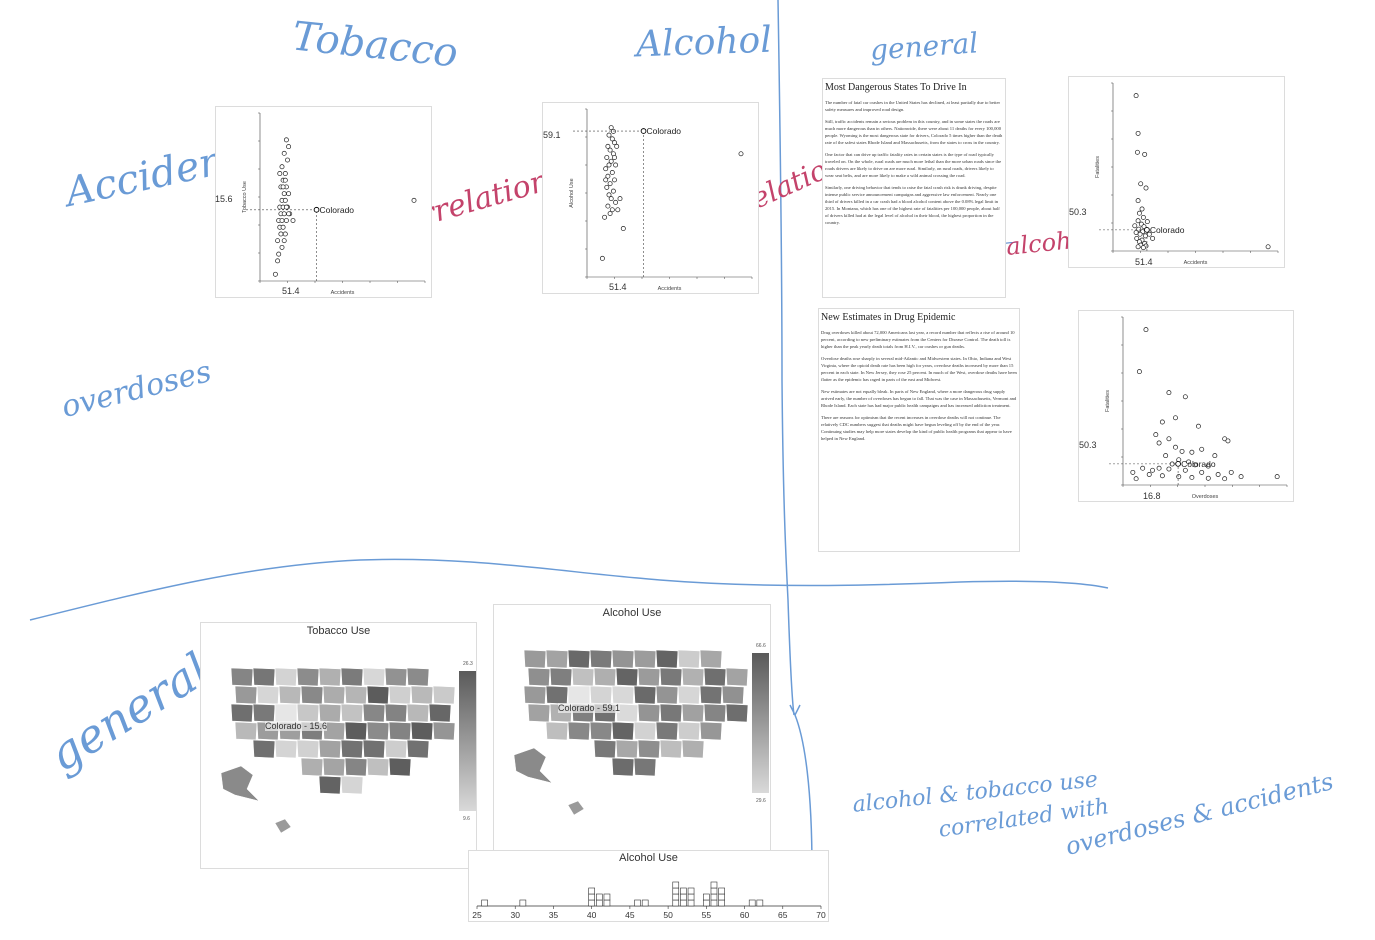  What do you see at coordinates (821, 915) in the screenshot?
I see `x-tick-label: 70` at bounding box center [821, 915].